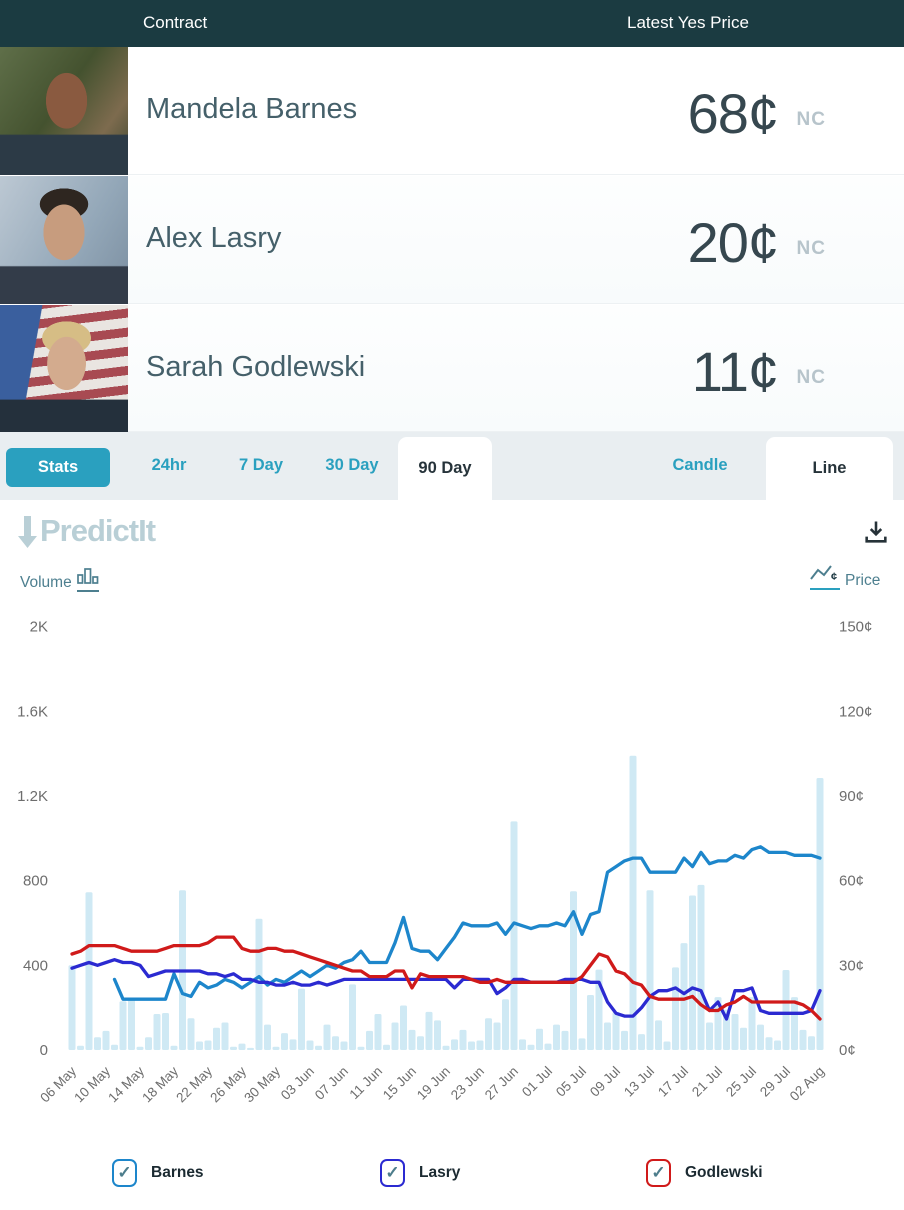 The width and height of the screenshot is (904, 1210). I want to click on price-line-icon: ¢, so click(825, 577).